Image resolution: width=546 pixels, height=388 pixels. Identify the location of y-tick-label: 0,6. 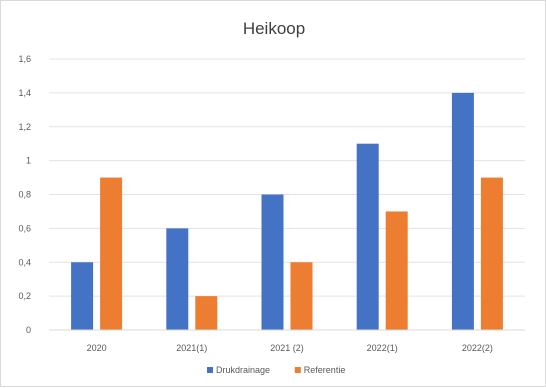
(24, 228).